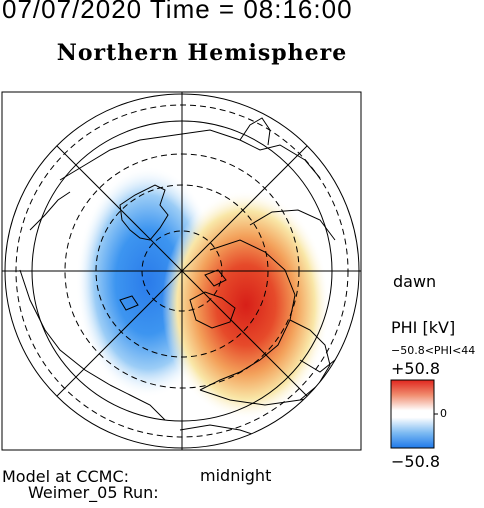 The height and width of the screenshot is (508, 484). What do you see at coordinates (415, 281) in the screenshot?
I see `dawn-label: dawn` at bounding box center [415, 281].